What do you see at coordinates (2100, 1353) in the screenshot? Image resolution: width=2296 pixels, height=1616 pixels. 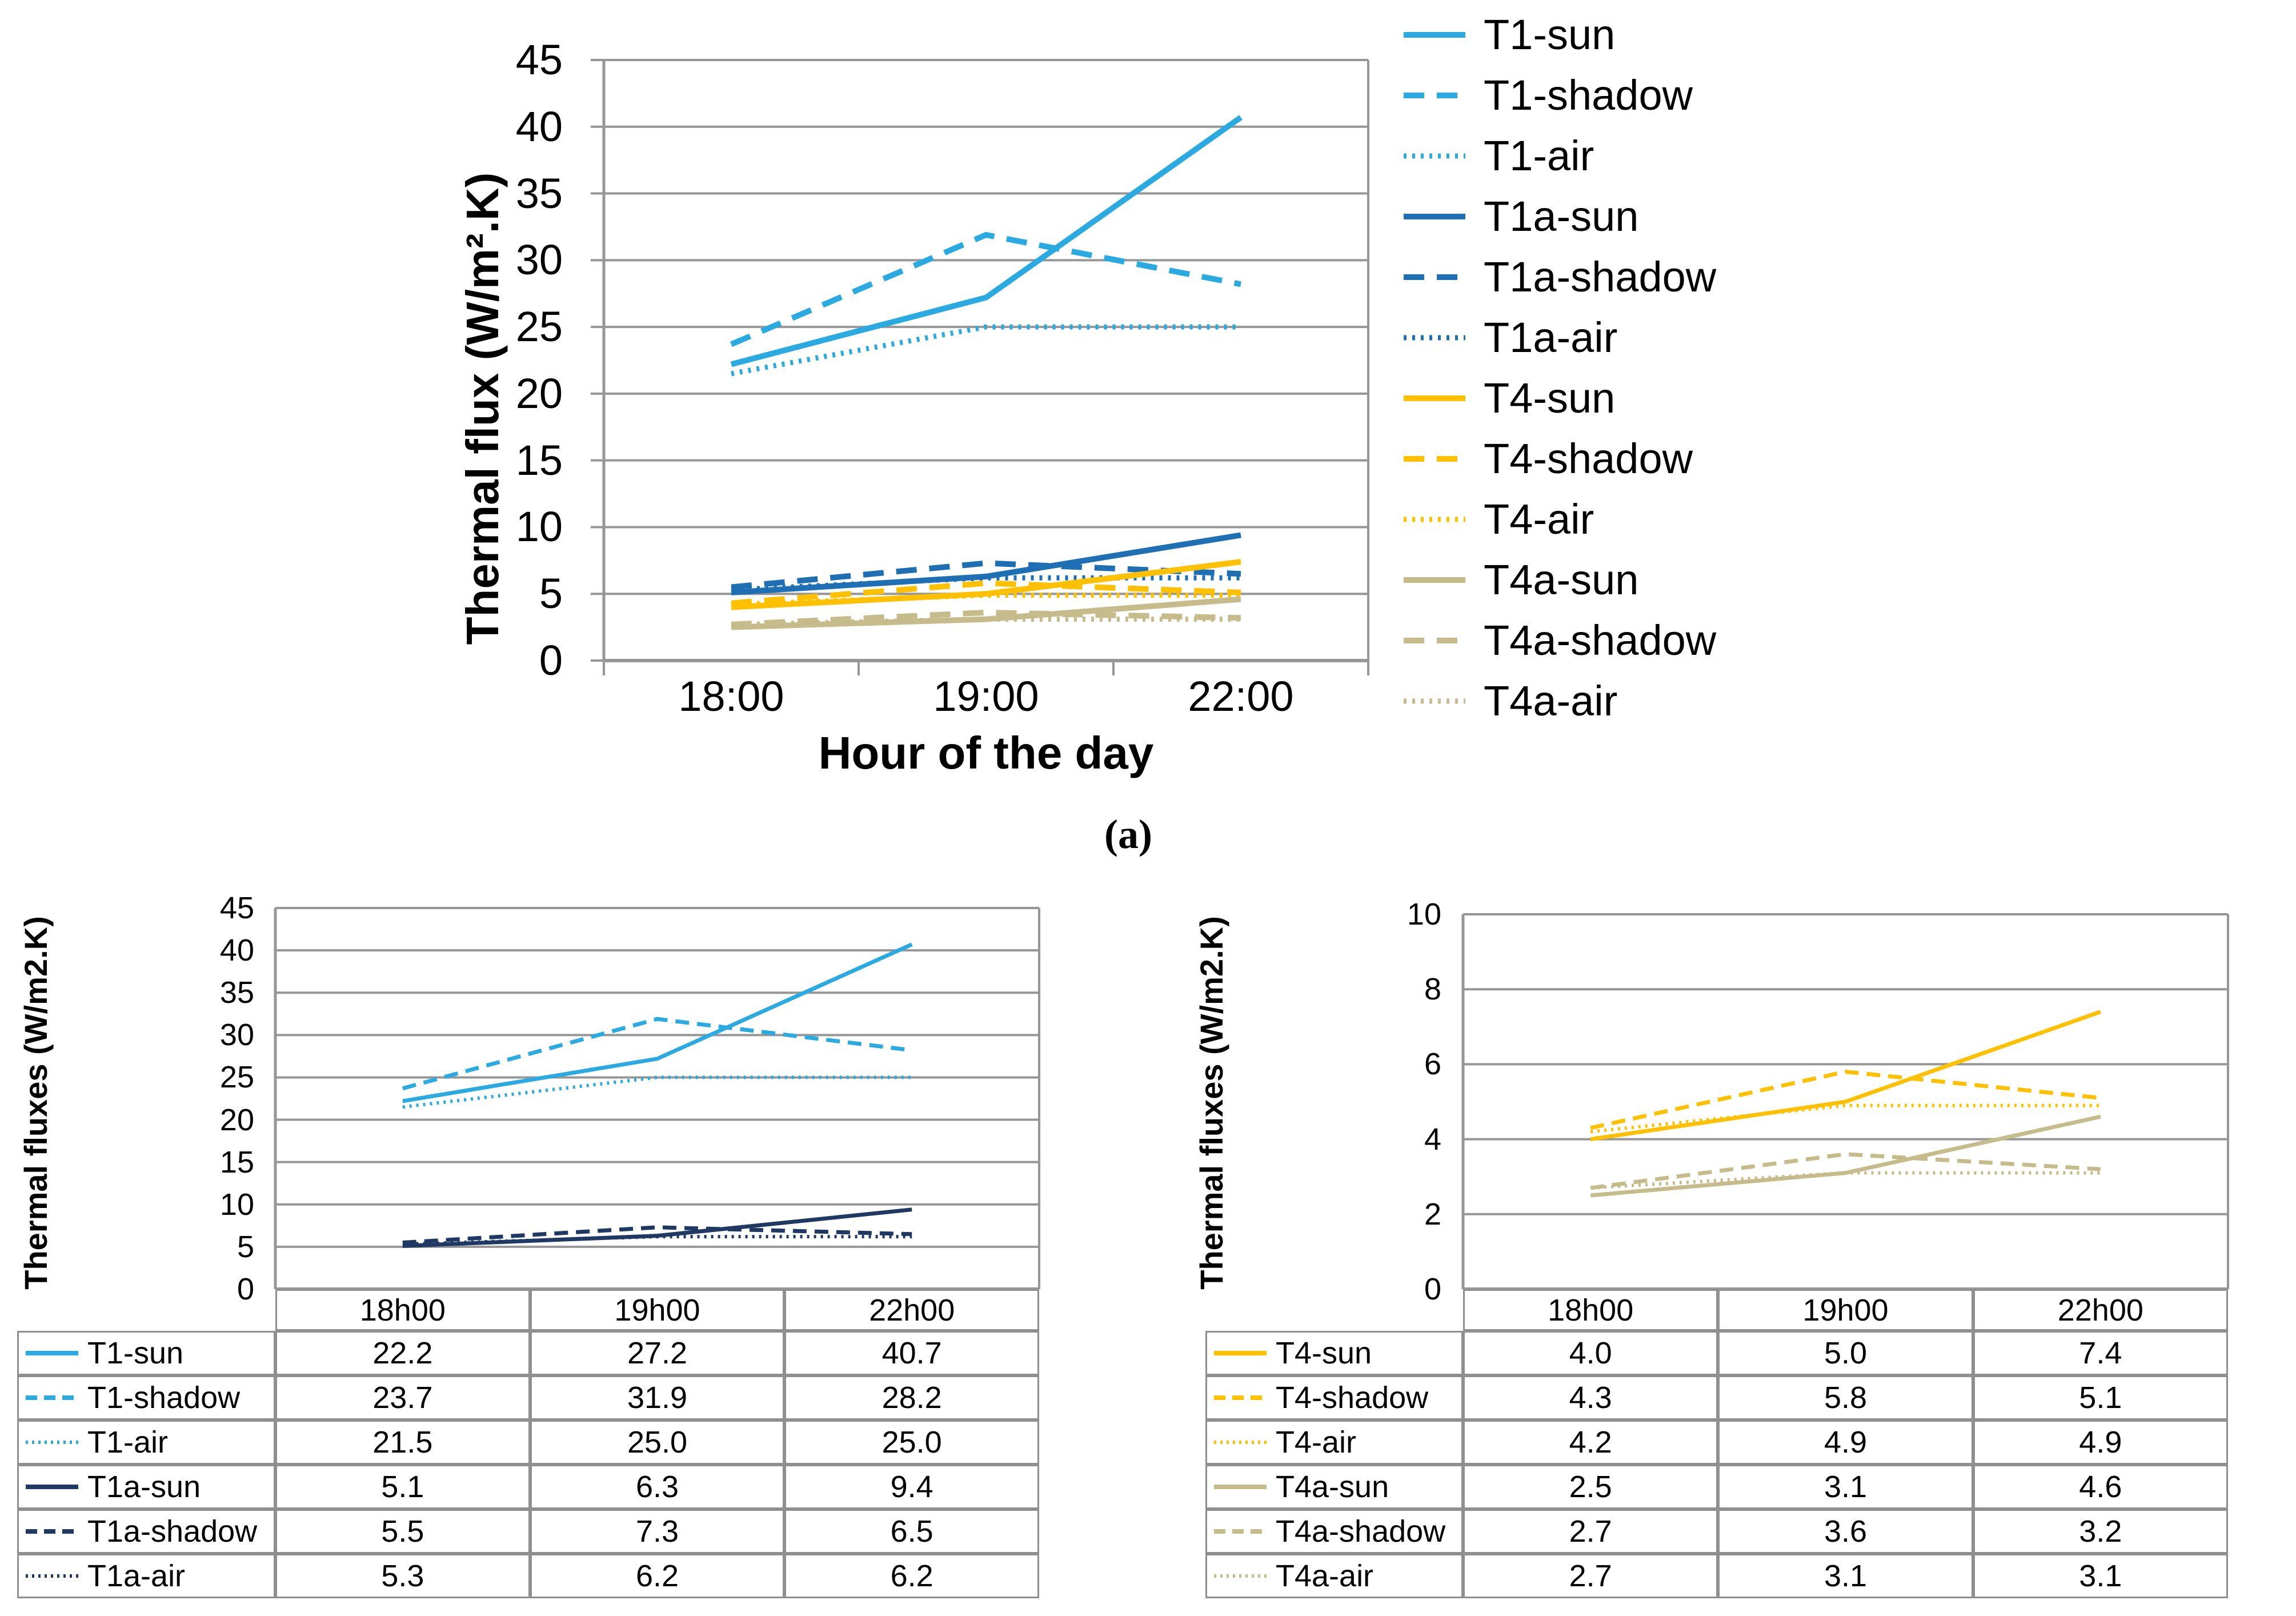 I see `table-value-cell: 7.4` at bounding box center [2100, 1353].